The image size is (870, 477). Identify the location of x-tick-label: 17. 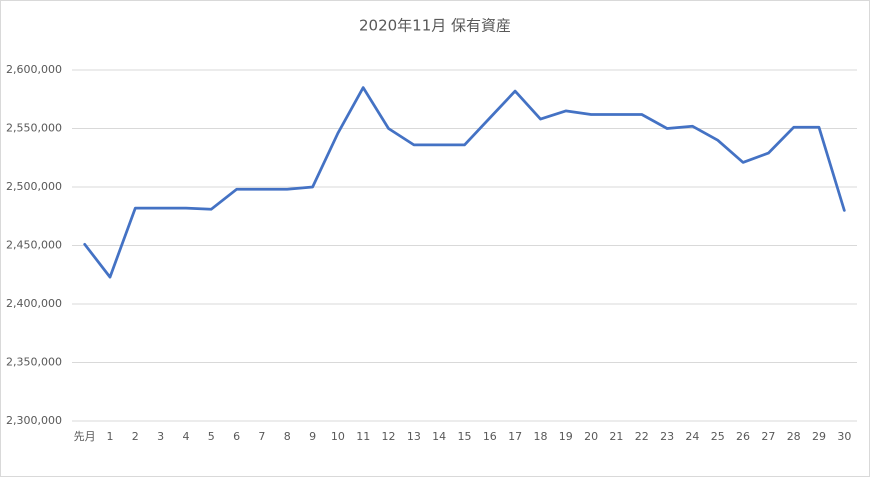
(515, 436).